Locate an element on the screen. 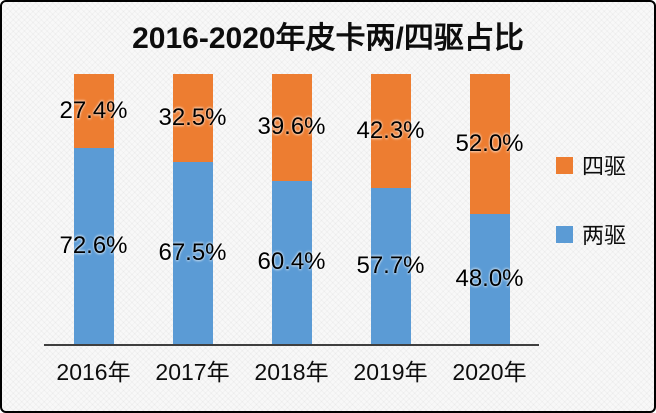 This screenshot has width=656, height=413. stacked-bar: 27.4% 72.6% is located at coordinates (93, 209).